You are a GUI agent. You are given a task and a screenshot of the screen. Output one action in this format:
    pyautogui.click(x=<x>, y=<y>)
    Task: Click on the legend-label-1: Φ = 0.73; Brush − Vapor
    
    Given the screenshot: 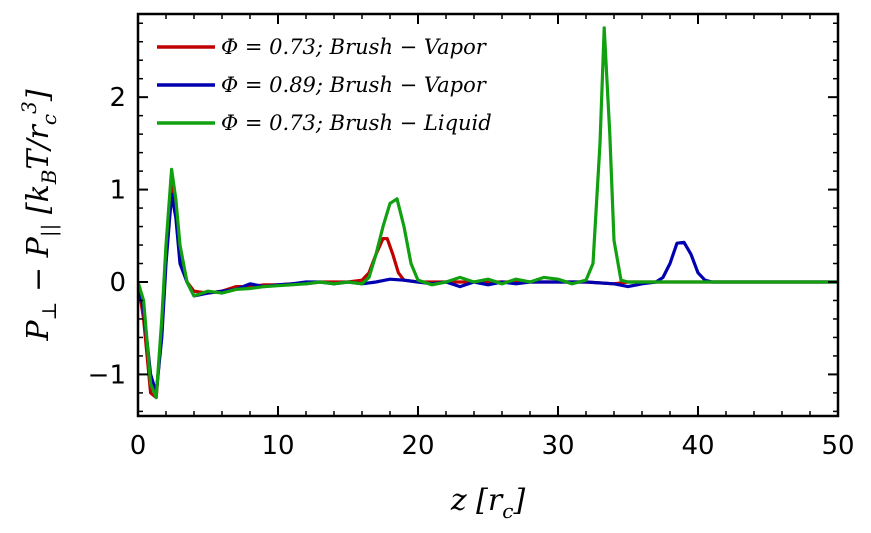 What is the action you would take?
    pyautogui.click(x=354, y=47)
    